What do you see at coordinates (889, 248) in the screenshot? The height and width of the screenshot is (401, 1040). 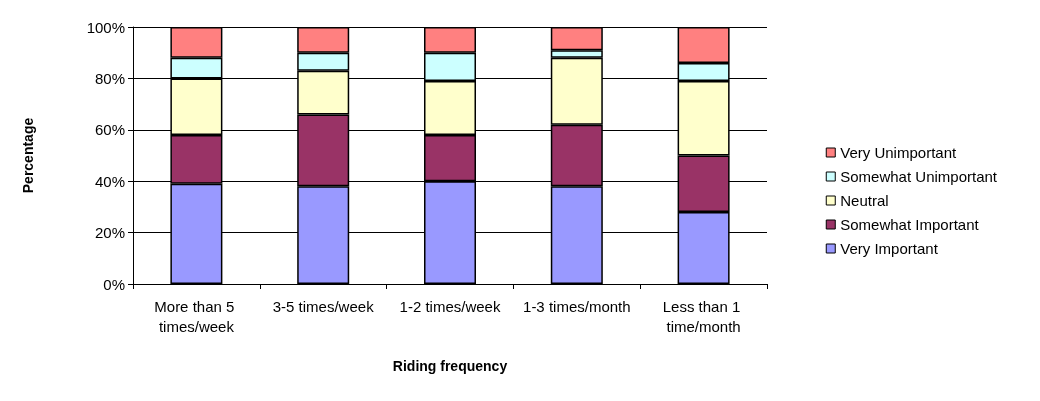 I see `legend-label: Very Important` at bounding box center [889, 248].